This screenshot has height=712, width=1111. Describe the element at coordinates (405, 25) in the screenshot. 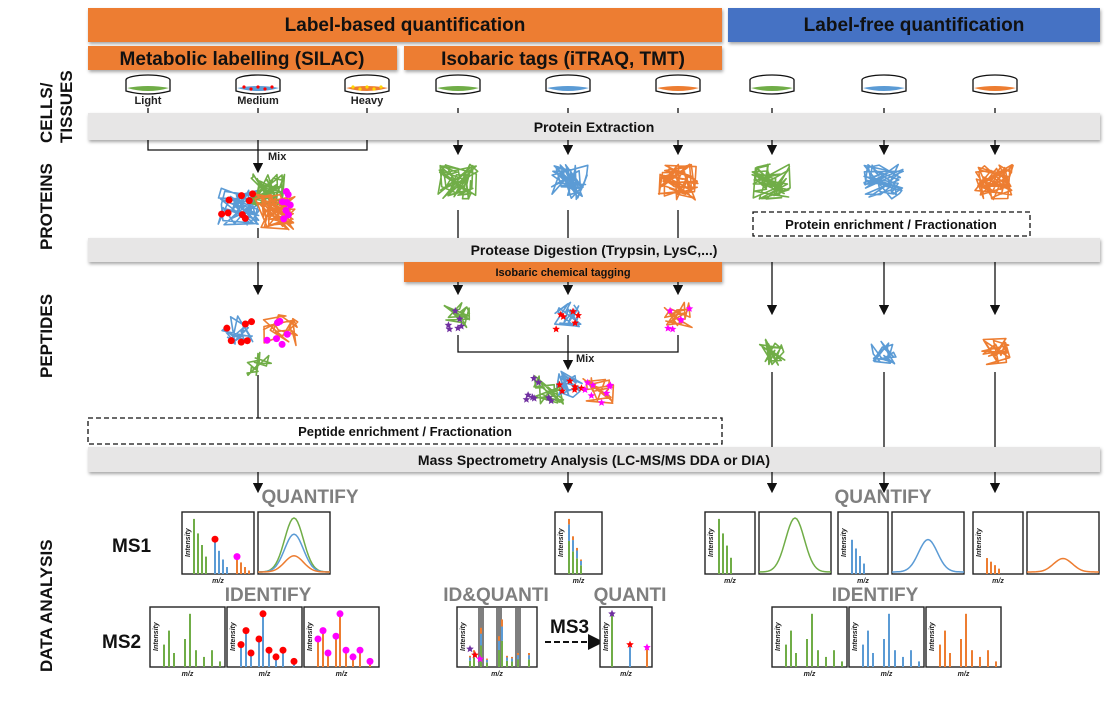

I see `label-based-title: Label-based quantification` at that location.